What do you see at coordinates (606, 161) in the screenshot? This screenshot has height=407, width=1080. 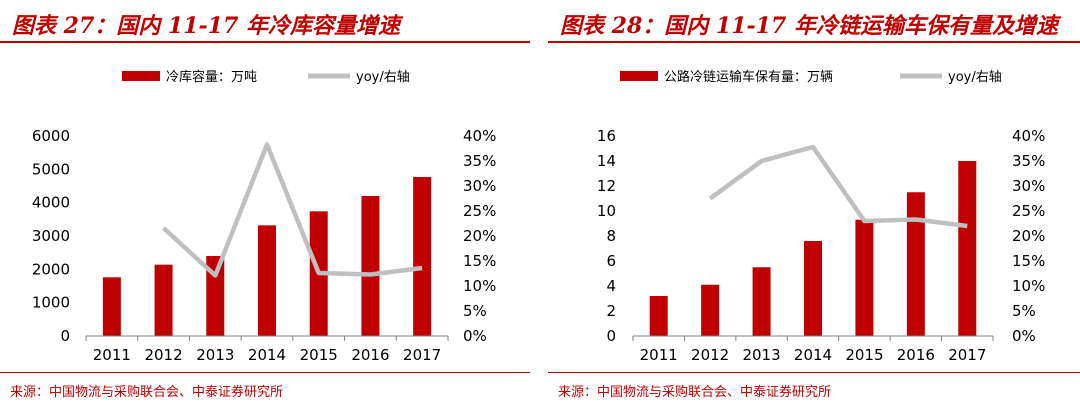 I see `y-left-tick-label: 14` at bounding box center [606, 161].